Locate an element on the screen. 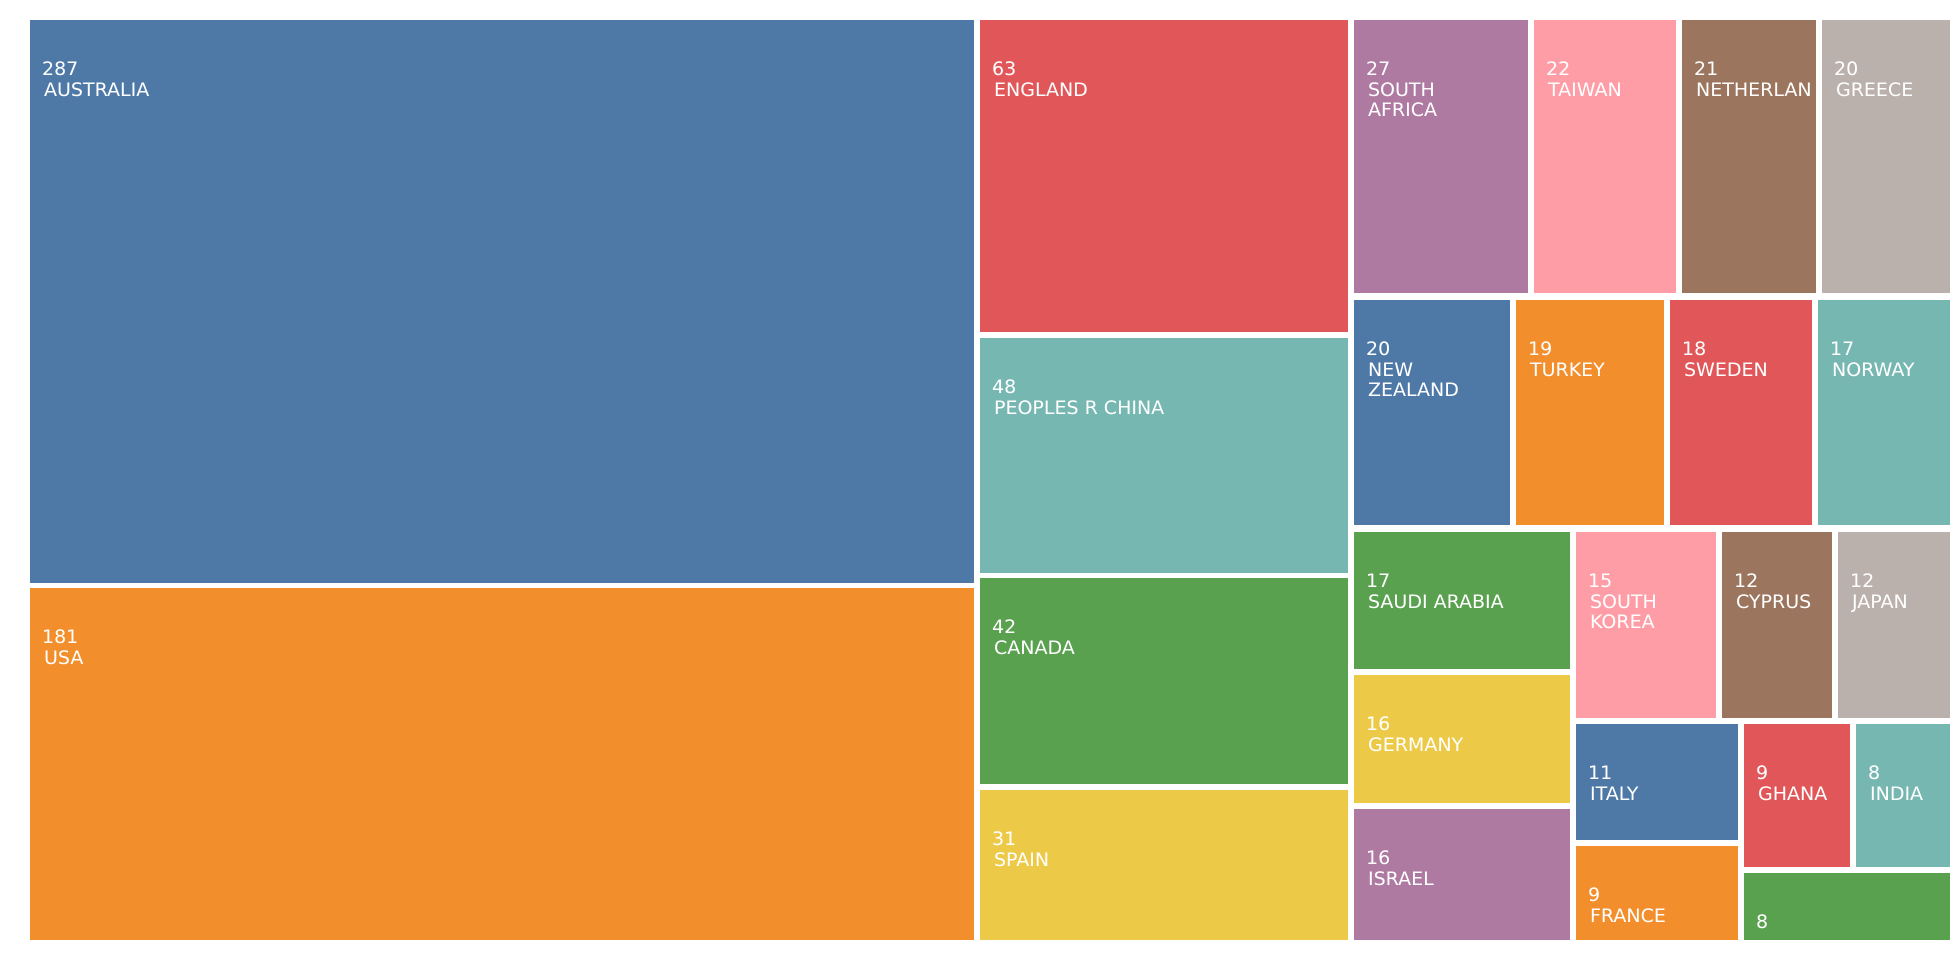 This screenshot has width=1960, height=960. tile-label: AUSTRALIA is located at coordinates (97, 90).